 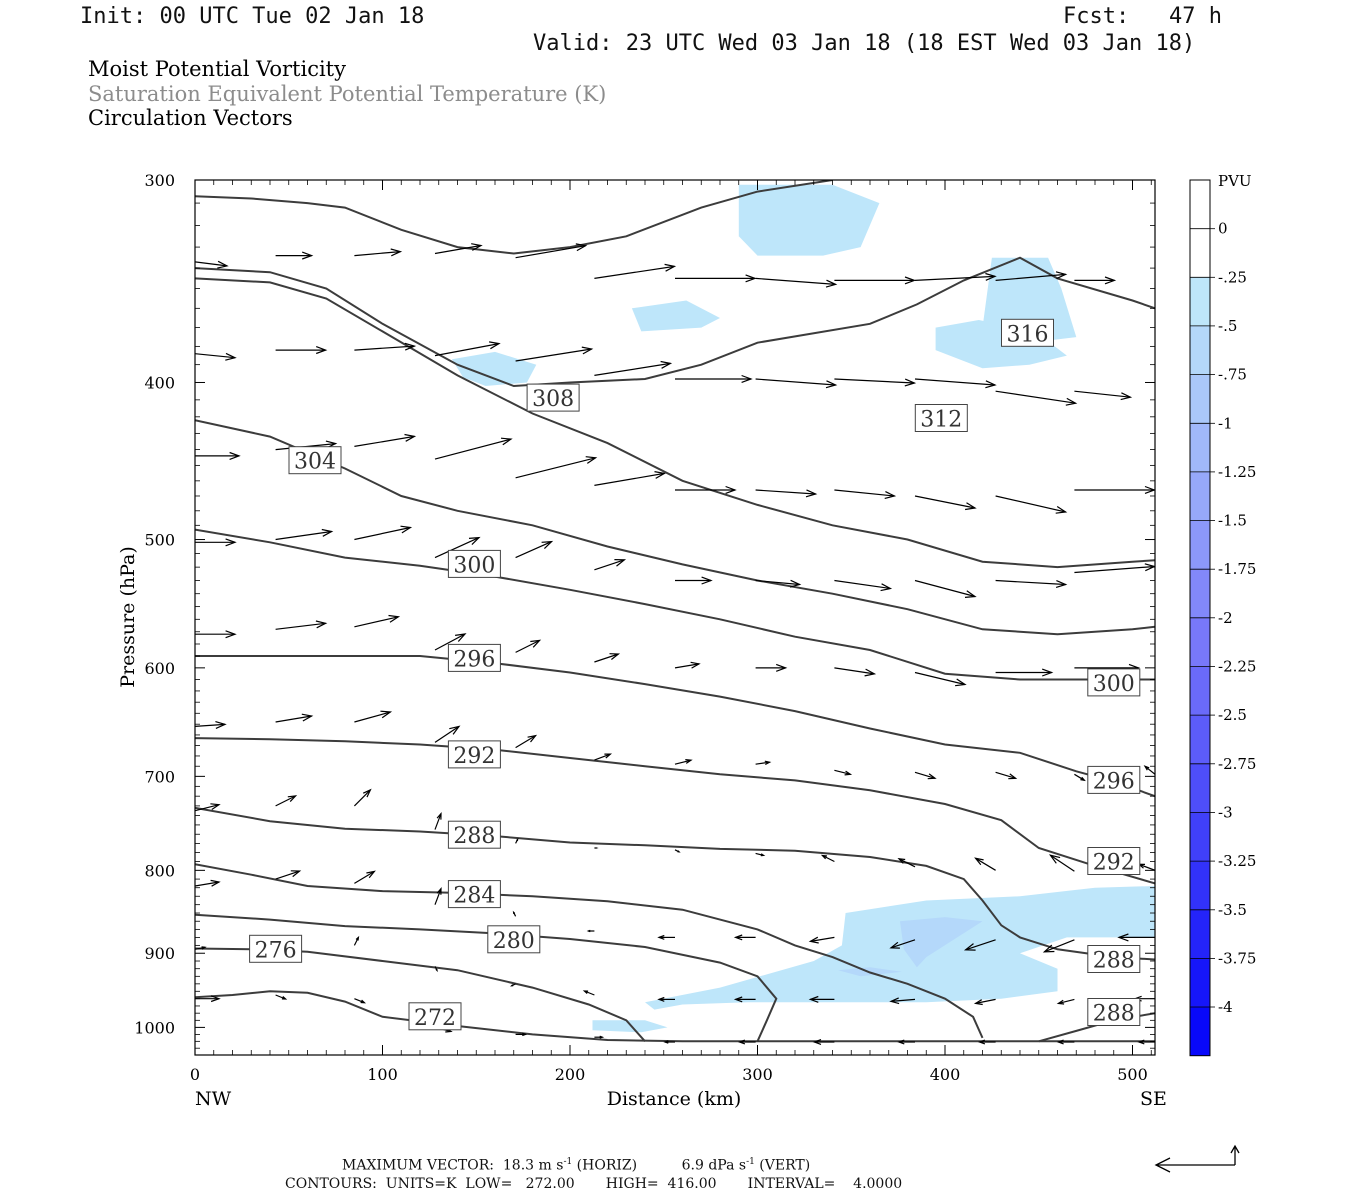 What do you see at coordinates (1227, 326) in the screenshot?
I see `colorbar-label: -.5` at bounding box center [1227, 326].